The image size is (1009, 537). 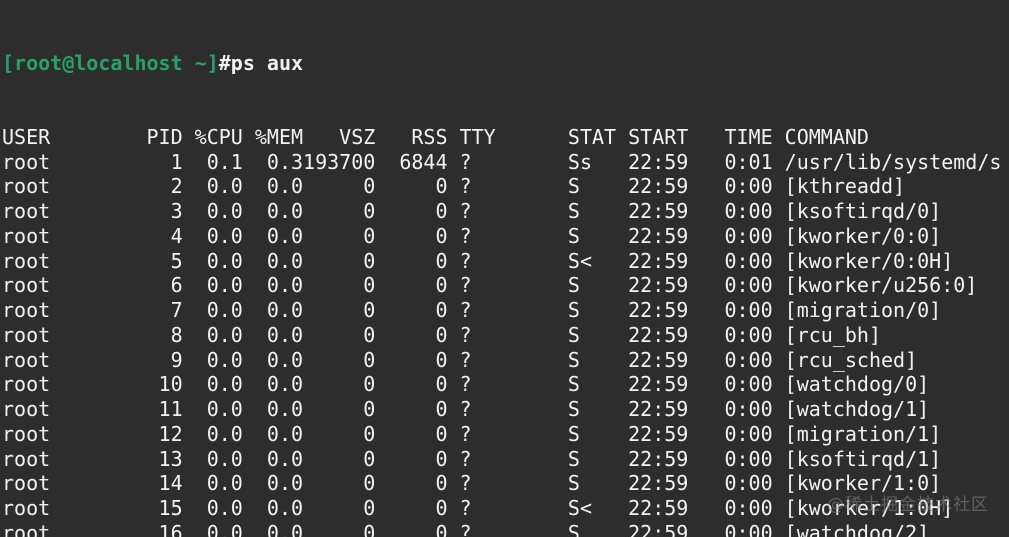 What do you see at coordinates (261, 62) in the screenshot?
I see `typed-command: #ps aux` at bounding box center [261, 62].